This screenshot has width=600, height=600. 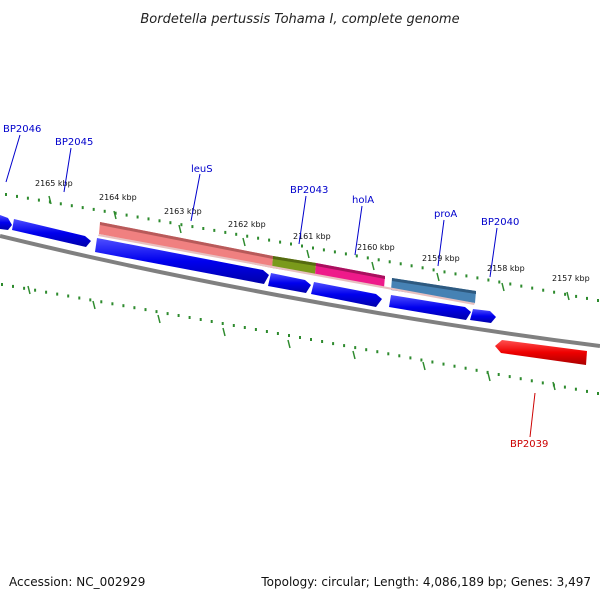 I want to click on forward-cds-track, so click(x=248, y=269).